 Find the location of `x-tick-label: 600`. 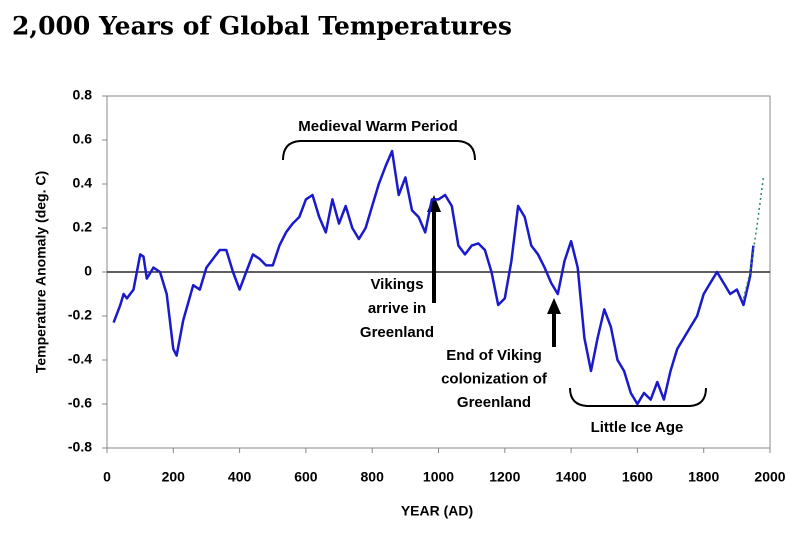

x-tick-label: 600 is located at coordinates (306, 477).